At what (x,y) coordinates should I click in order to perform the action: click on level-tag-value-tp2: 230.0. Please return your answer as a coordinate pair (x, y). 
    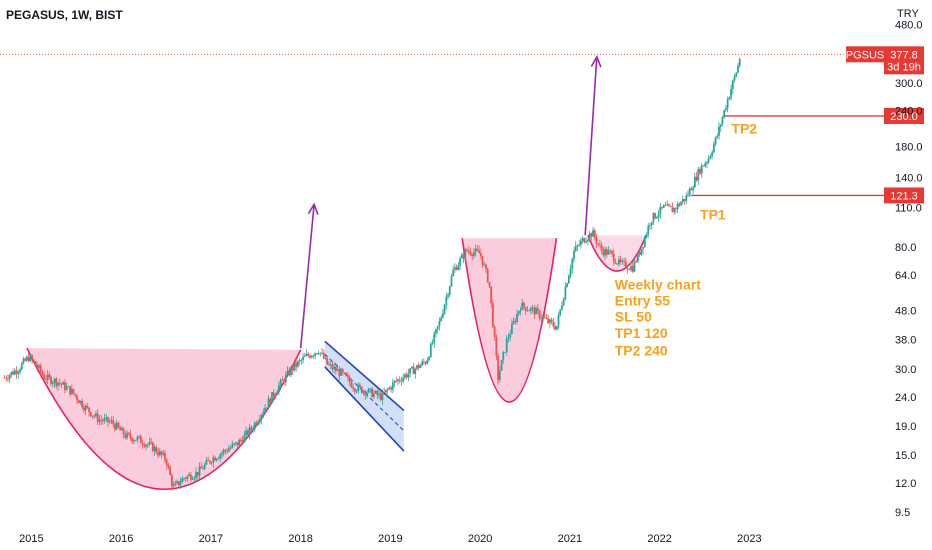
    Looking at the image, I should click on (904, 117).